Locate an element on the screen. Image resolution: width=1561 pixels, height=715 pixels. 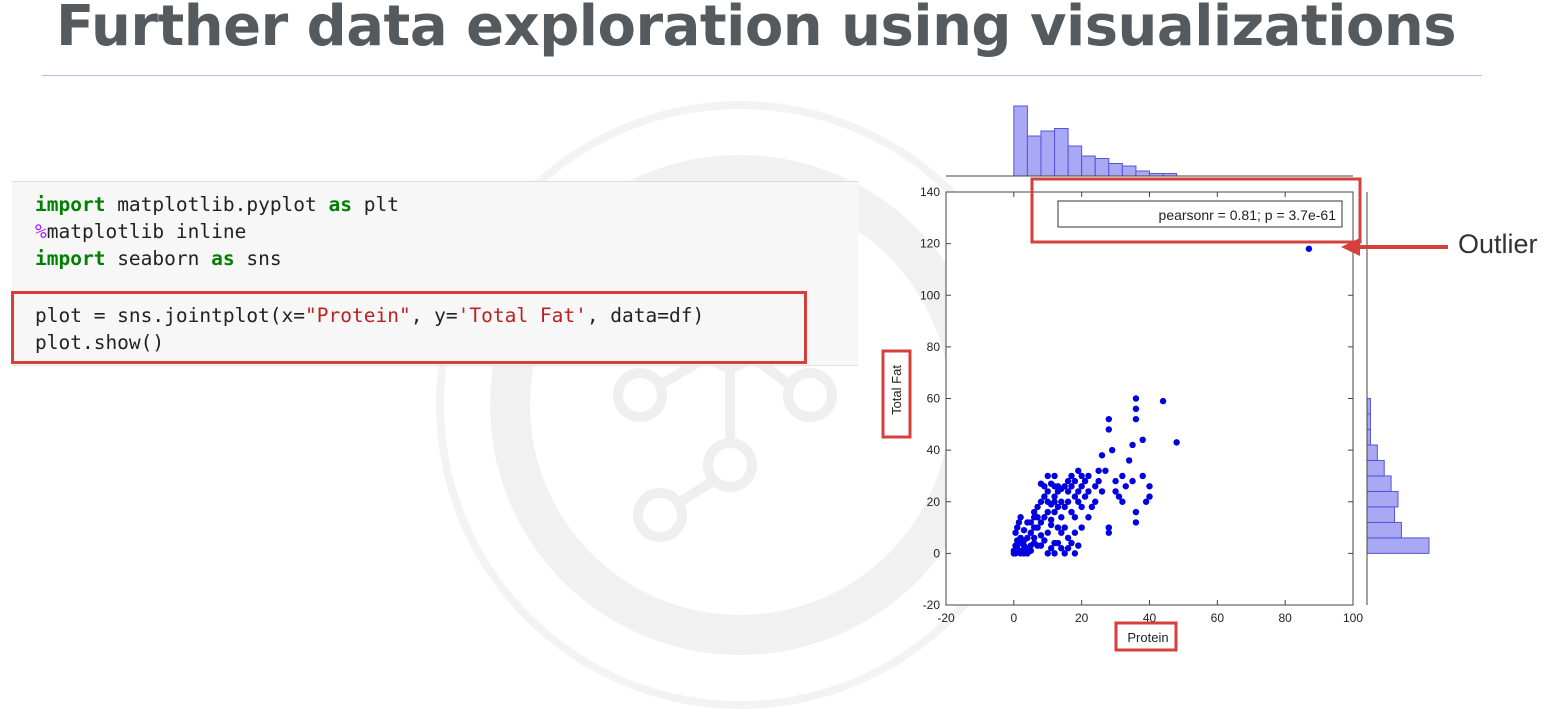
outlier-arrow-head is located at coordinates (1350, 247).